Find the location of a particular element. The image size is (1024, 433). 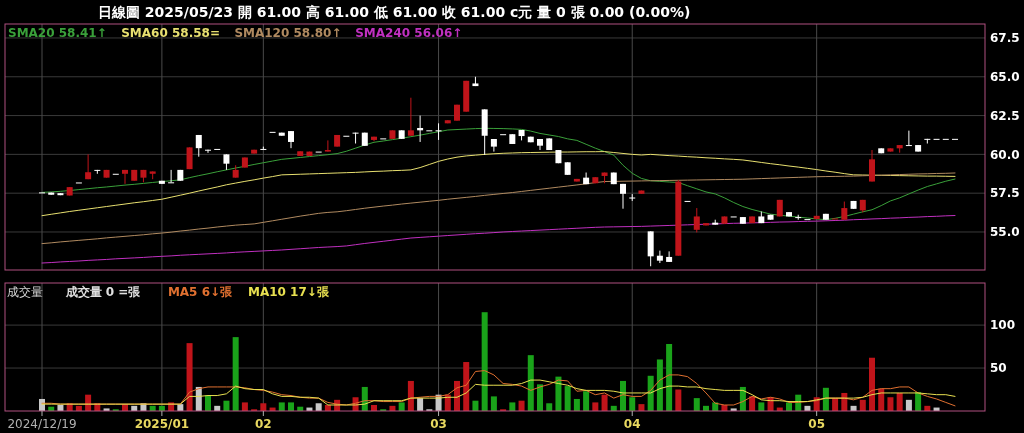

x-tick-label: 2025/01 is located at coordinates (162, 424).